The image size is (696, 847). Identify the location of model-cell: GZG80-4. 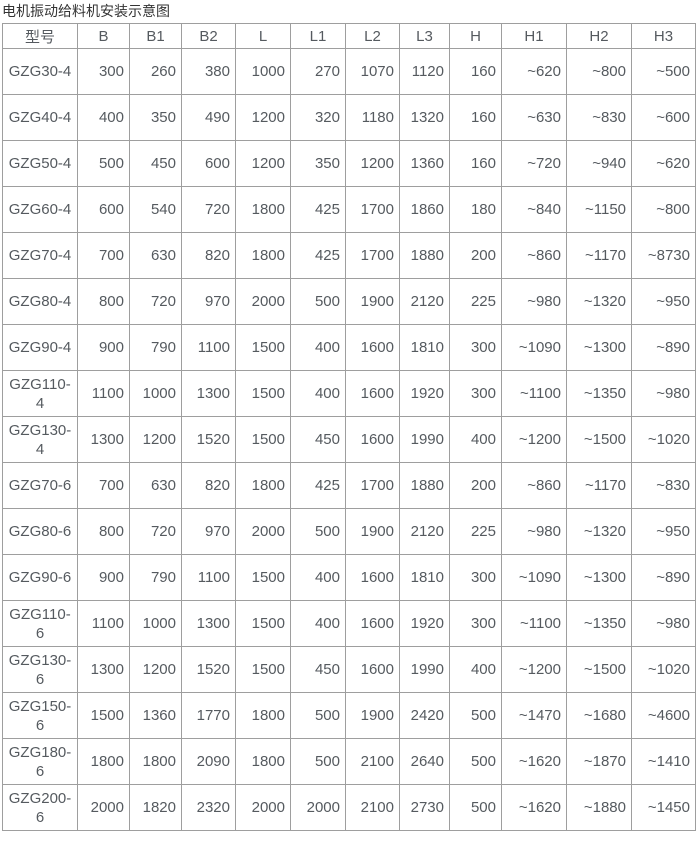
(40, 301).